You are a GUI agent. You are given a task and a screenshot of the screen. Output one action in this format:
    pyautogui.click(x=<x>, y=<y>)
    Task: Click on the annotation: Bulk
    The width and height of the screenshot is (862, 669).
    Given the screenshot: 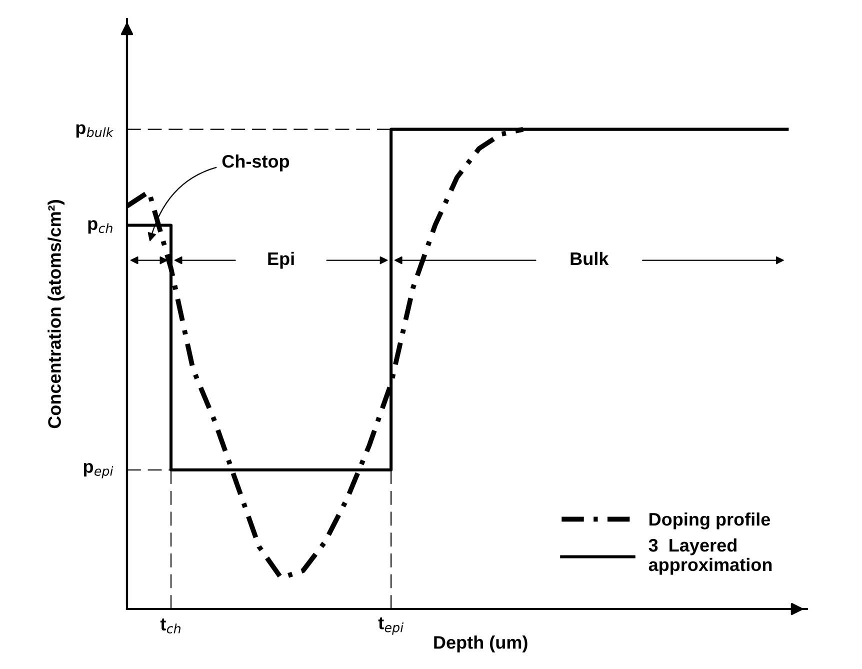 What is the action you would take?
    pyautogui.click(x=589, y=259)
    